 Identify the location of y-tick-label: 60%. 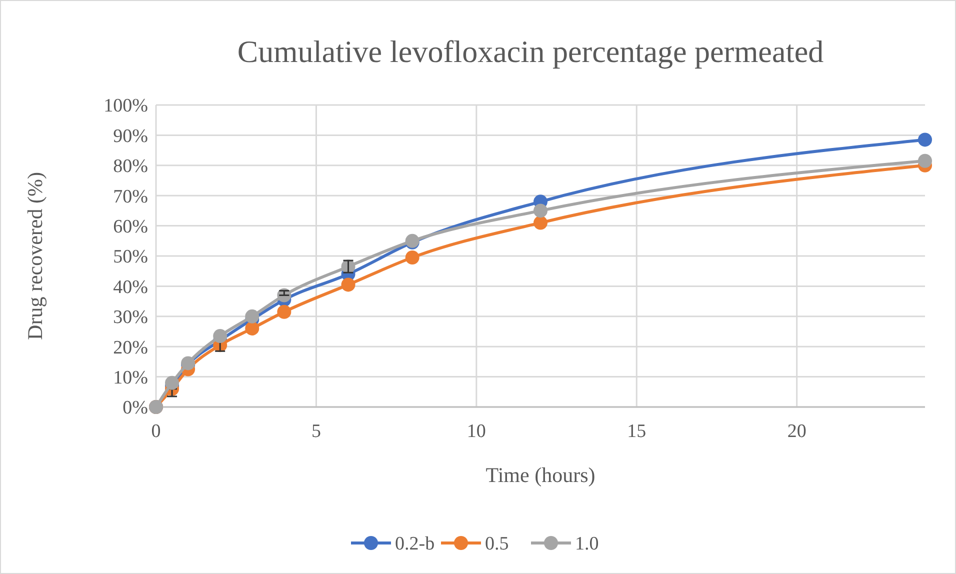
(130, 227).